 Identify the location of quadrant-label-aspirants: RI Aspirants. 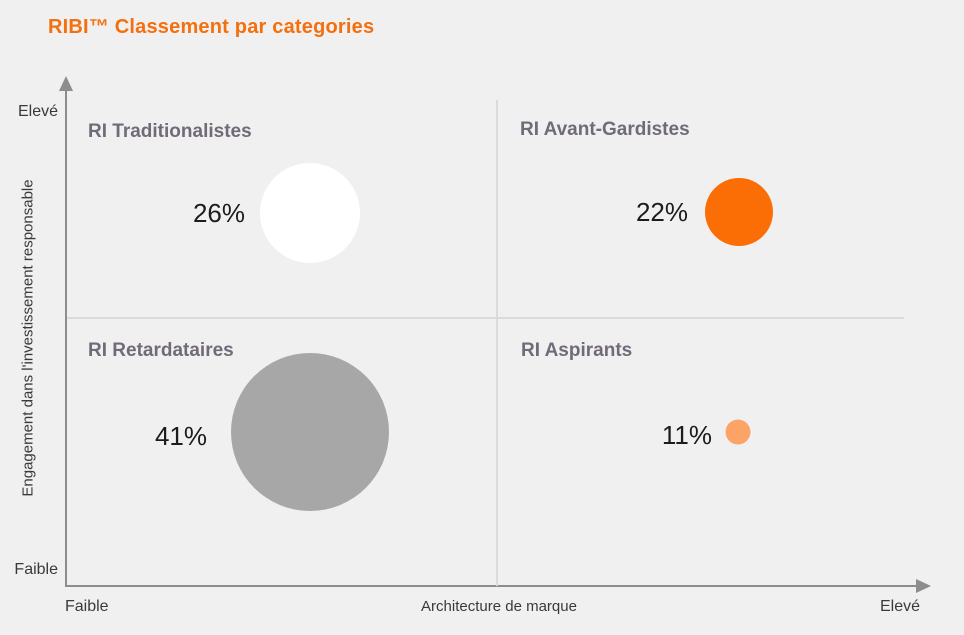
(577, 350).